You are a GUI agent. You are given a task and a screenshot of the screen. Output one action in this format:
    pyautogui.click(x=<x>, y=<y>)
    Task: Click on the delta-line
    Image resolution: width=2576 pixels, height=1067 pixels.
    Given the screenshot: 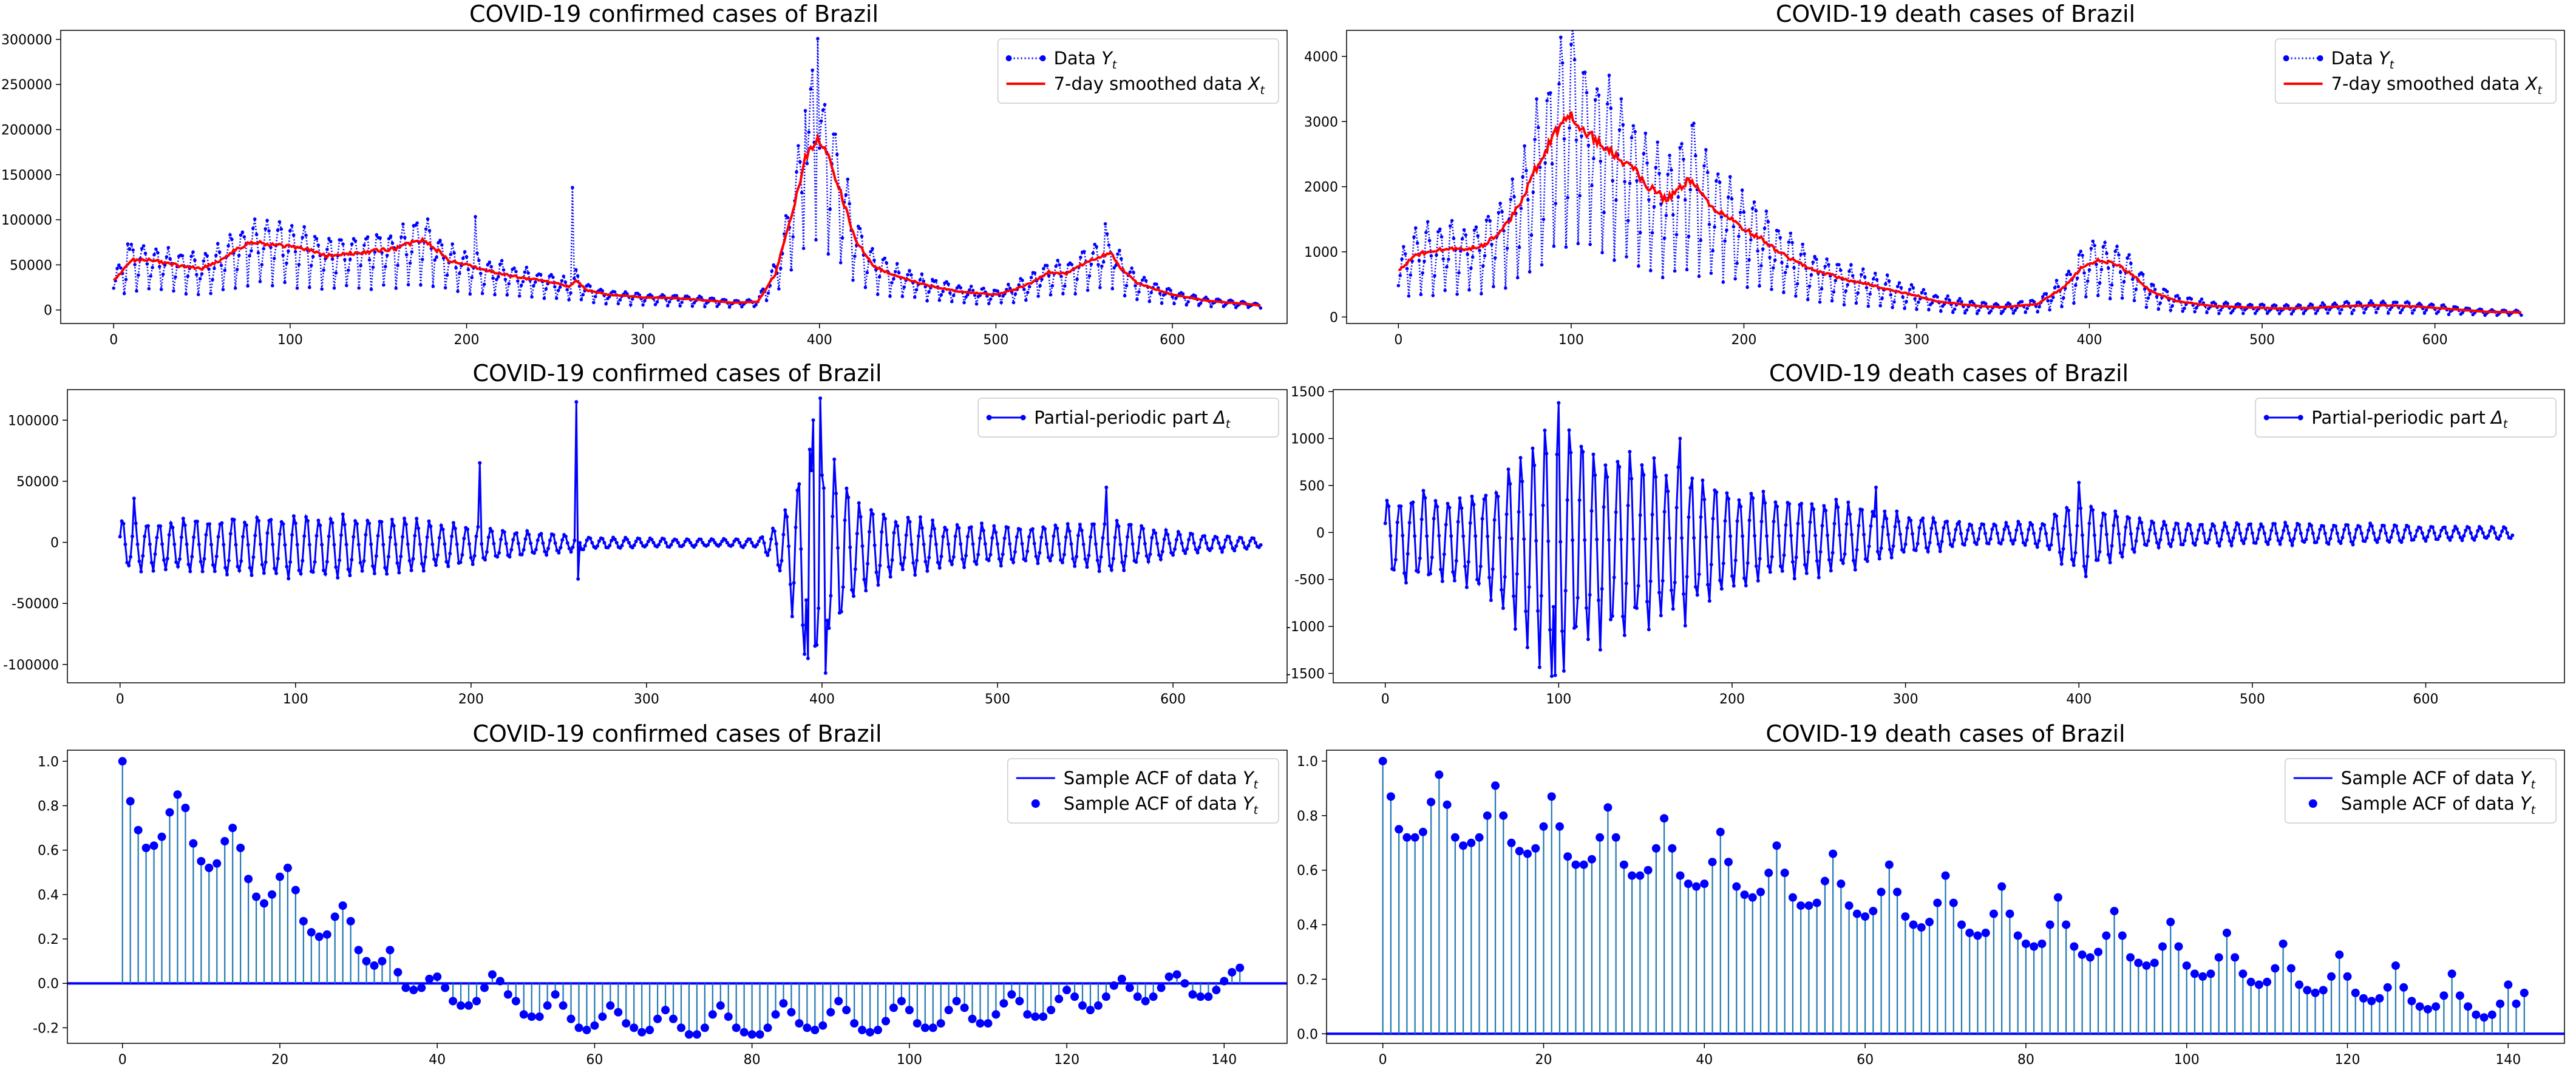 What is the action you would take?
    pyautogui.click(x=1948, y=539)
    